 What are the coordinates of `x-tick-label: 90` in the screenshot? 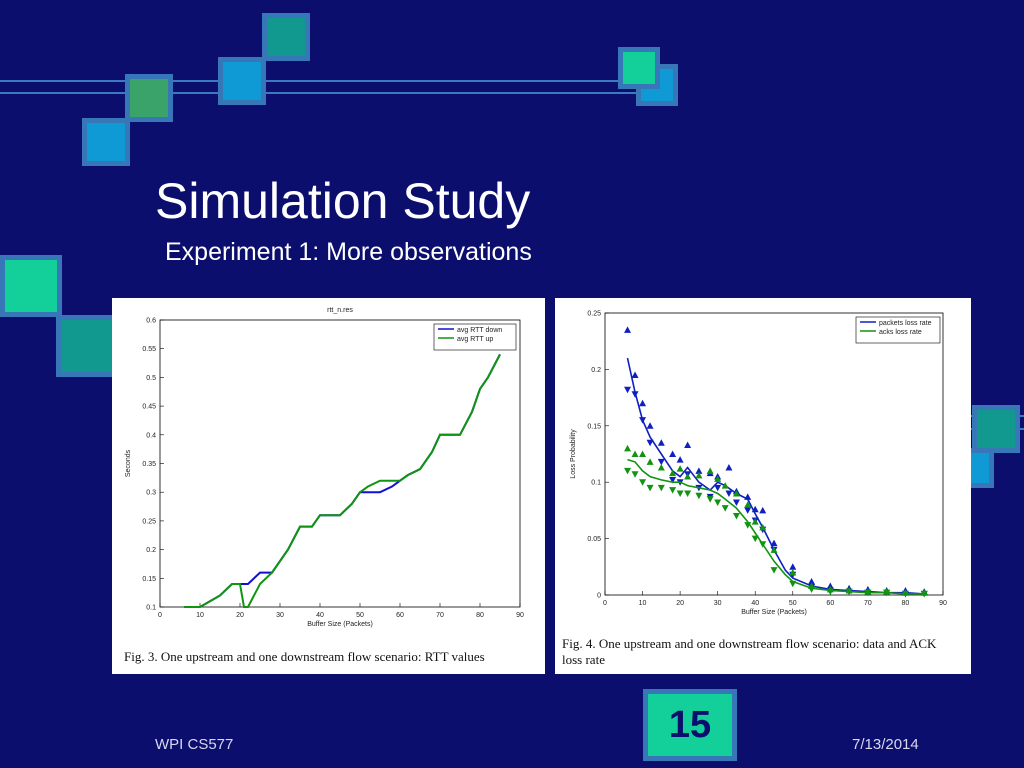 It's located at (520, 615).